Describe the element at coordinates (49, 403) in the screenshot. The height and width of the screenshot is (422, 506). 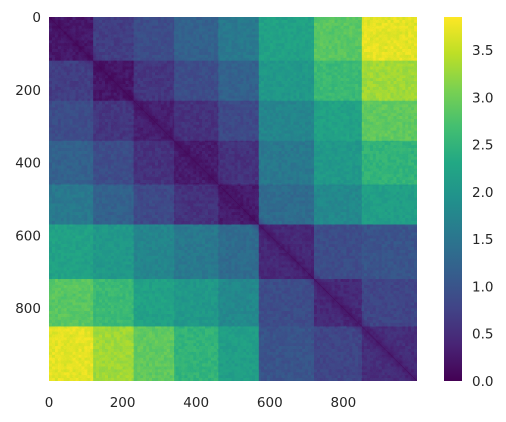
I see `x-tick-label: 0` at that location.